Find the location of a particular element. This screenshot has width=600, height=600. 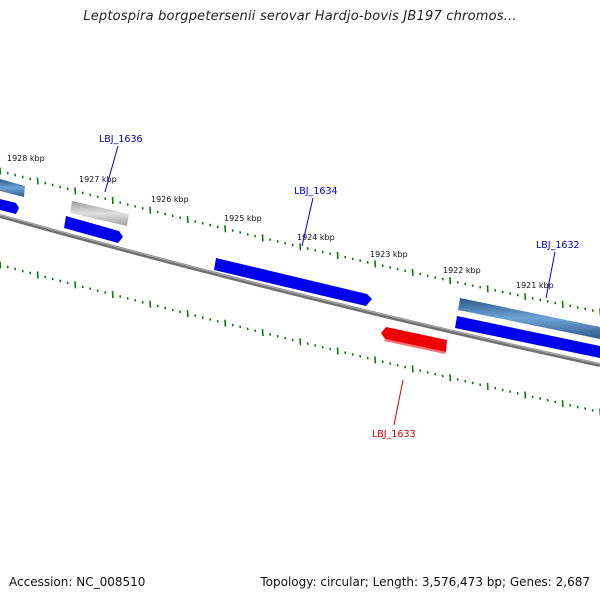

gene-label-lbj1632: LBJ_1632 is located at coordinates (558, 245).